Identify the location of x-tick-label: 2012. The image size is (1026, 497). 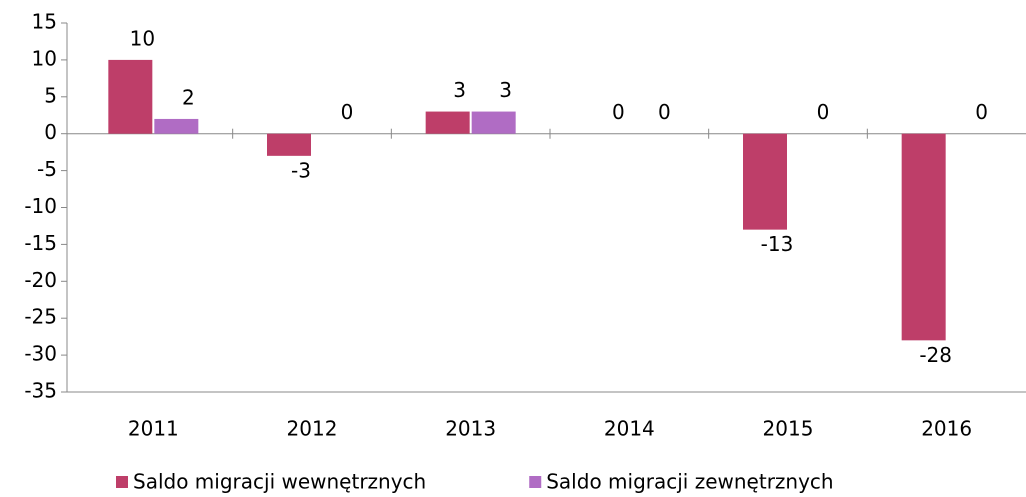
(312, 429).